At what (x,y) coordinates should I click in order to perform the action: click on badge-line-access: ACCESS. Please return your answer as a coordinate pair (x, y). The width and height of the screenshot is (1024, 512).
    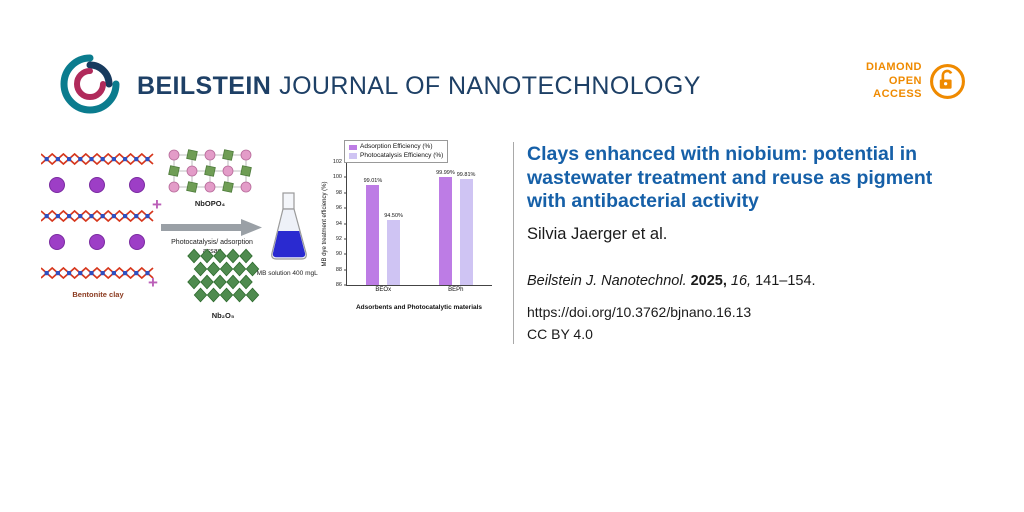
    Looking at the image, I should click on (897, 94).